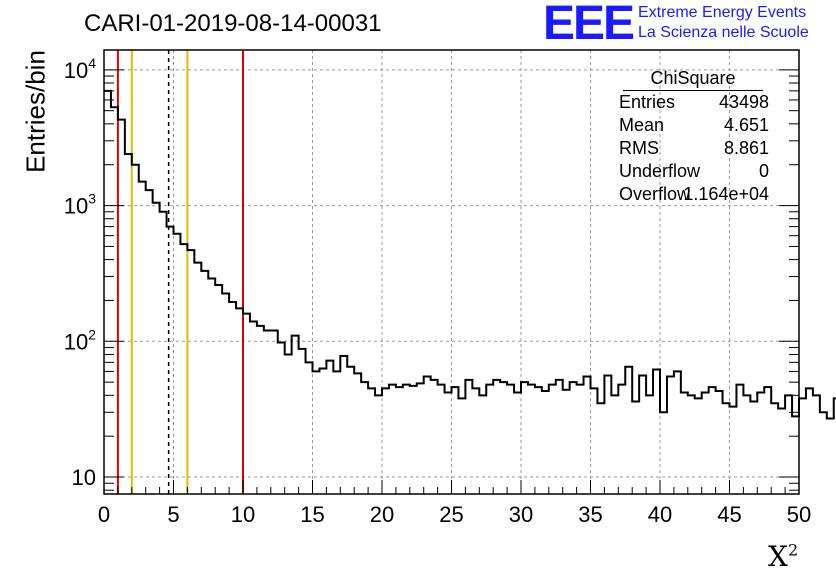 Image resolution: width=836 pixels, height=573 pixels. Describe the element at coordinates (639, 148) in the screenshot. I see `stats-label: RMS` at that location.